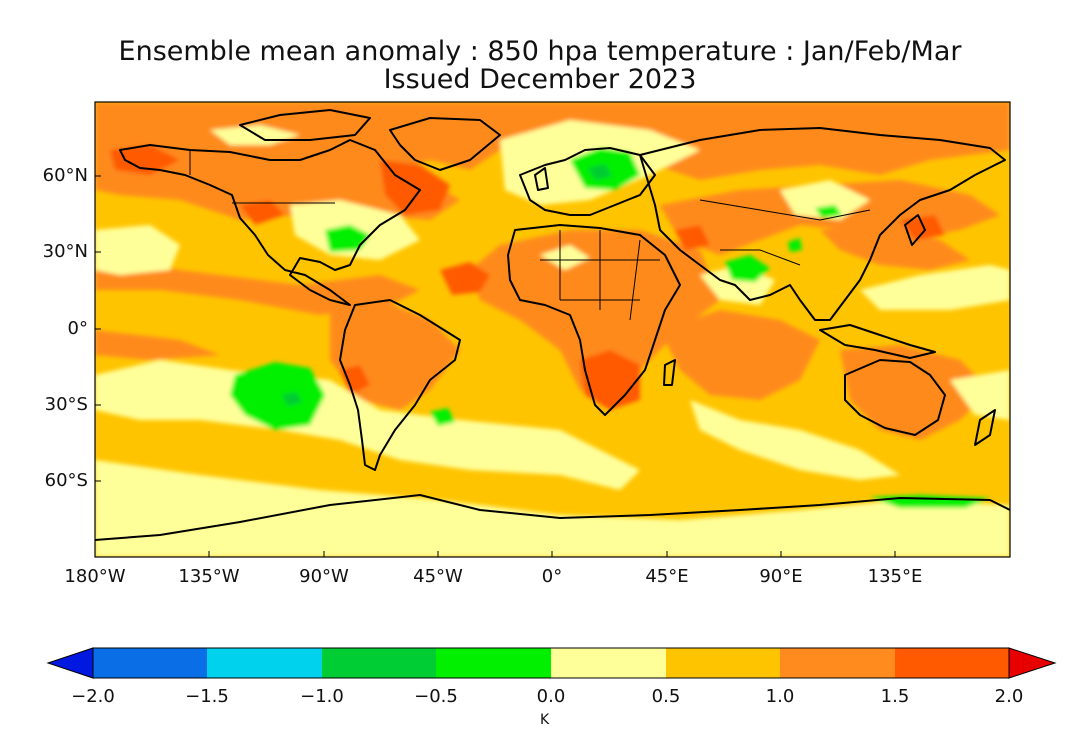 The height and width of the screenshot is (730, 1080). What do you see at coordinates (436, 696) in the screenshot?
I see `colorbar-tick-label: −0.5` at bounding box center [436, 696].